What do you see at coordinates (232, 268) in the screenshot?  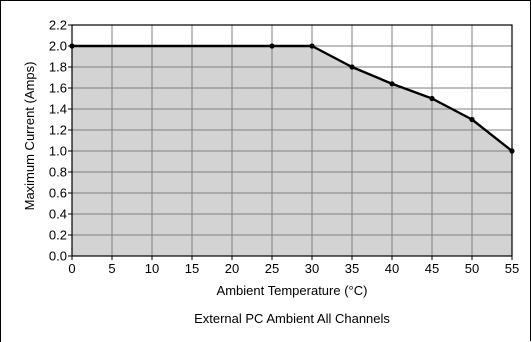 I see `x-tick-label: 20` at bounding box center [232, 268].